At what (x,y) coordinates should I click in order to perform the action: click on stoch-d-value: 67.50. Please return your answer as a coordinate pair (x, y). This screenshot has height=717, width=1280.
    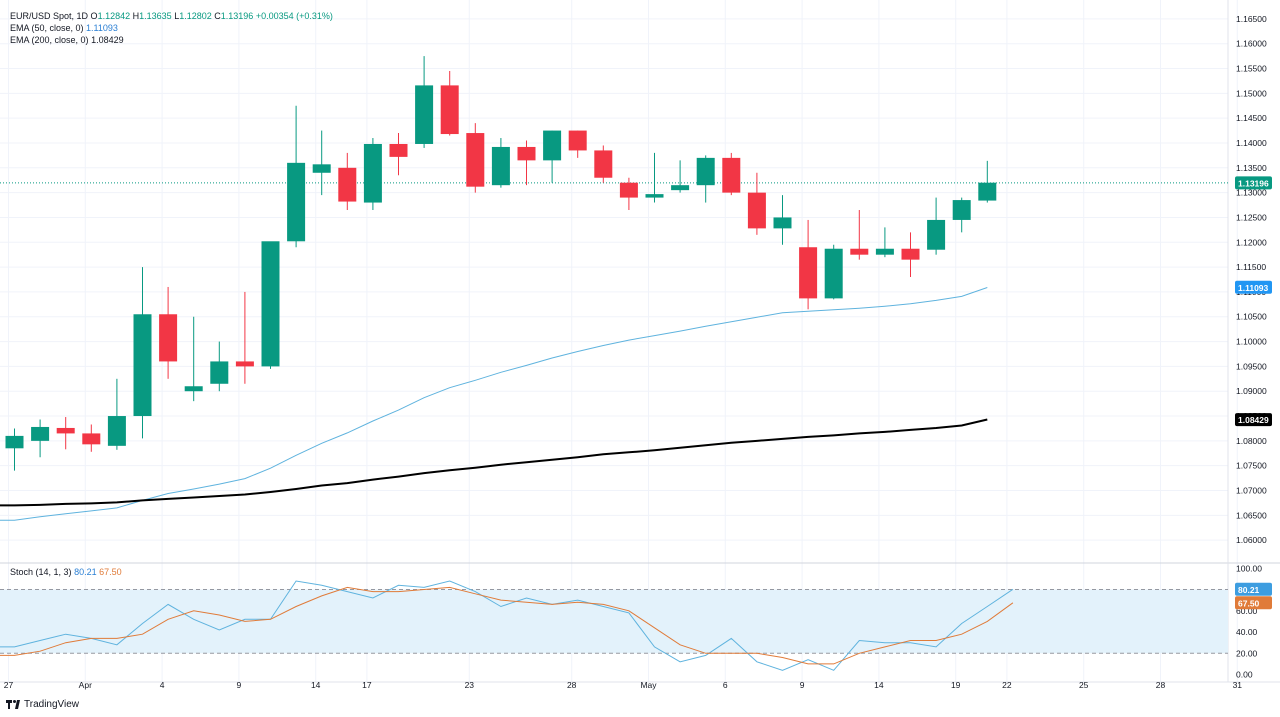
    Looking at the image, I should click on (110, 572).